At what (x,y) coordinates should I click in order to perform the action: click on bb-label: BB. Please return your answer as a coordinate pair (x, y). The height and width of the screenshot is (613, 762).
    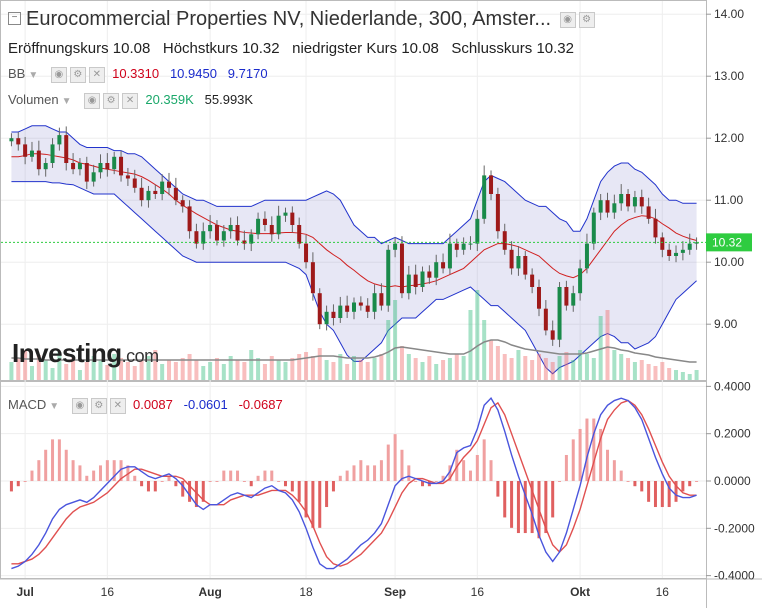
    Looking at the image, I should click on (17, 73).